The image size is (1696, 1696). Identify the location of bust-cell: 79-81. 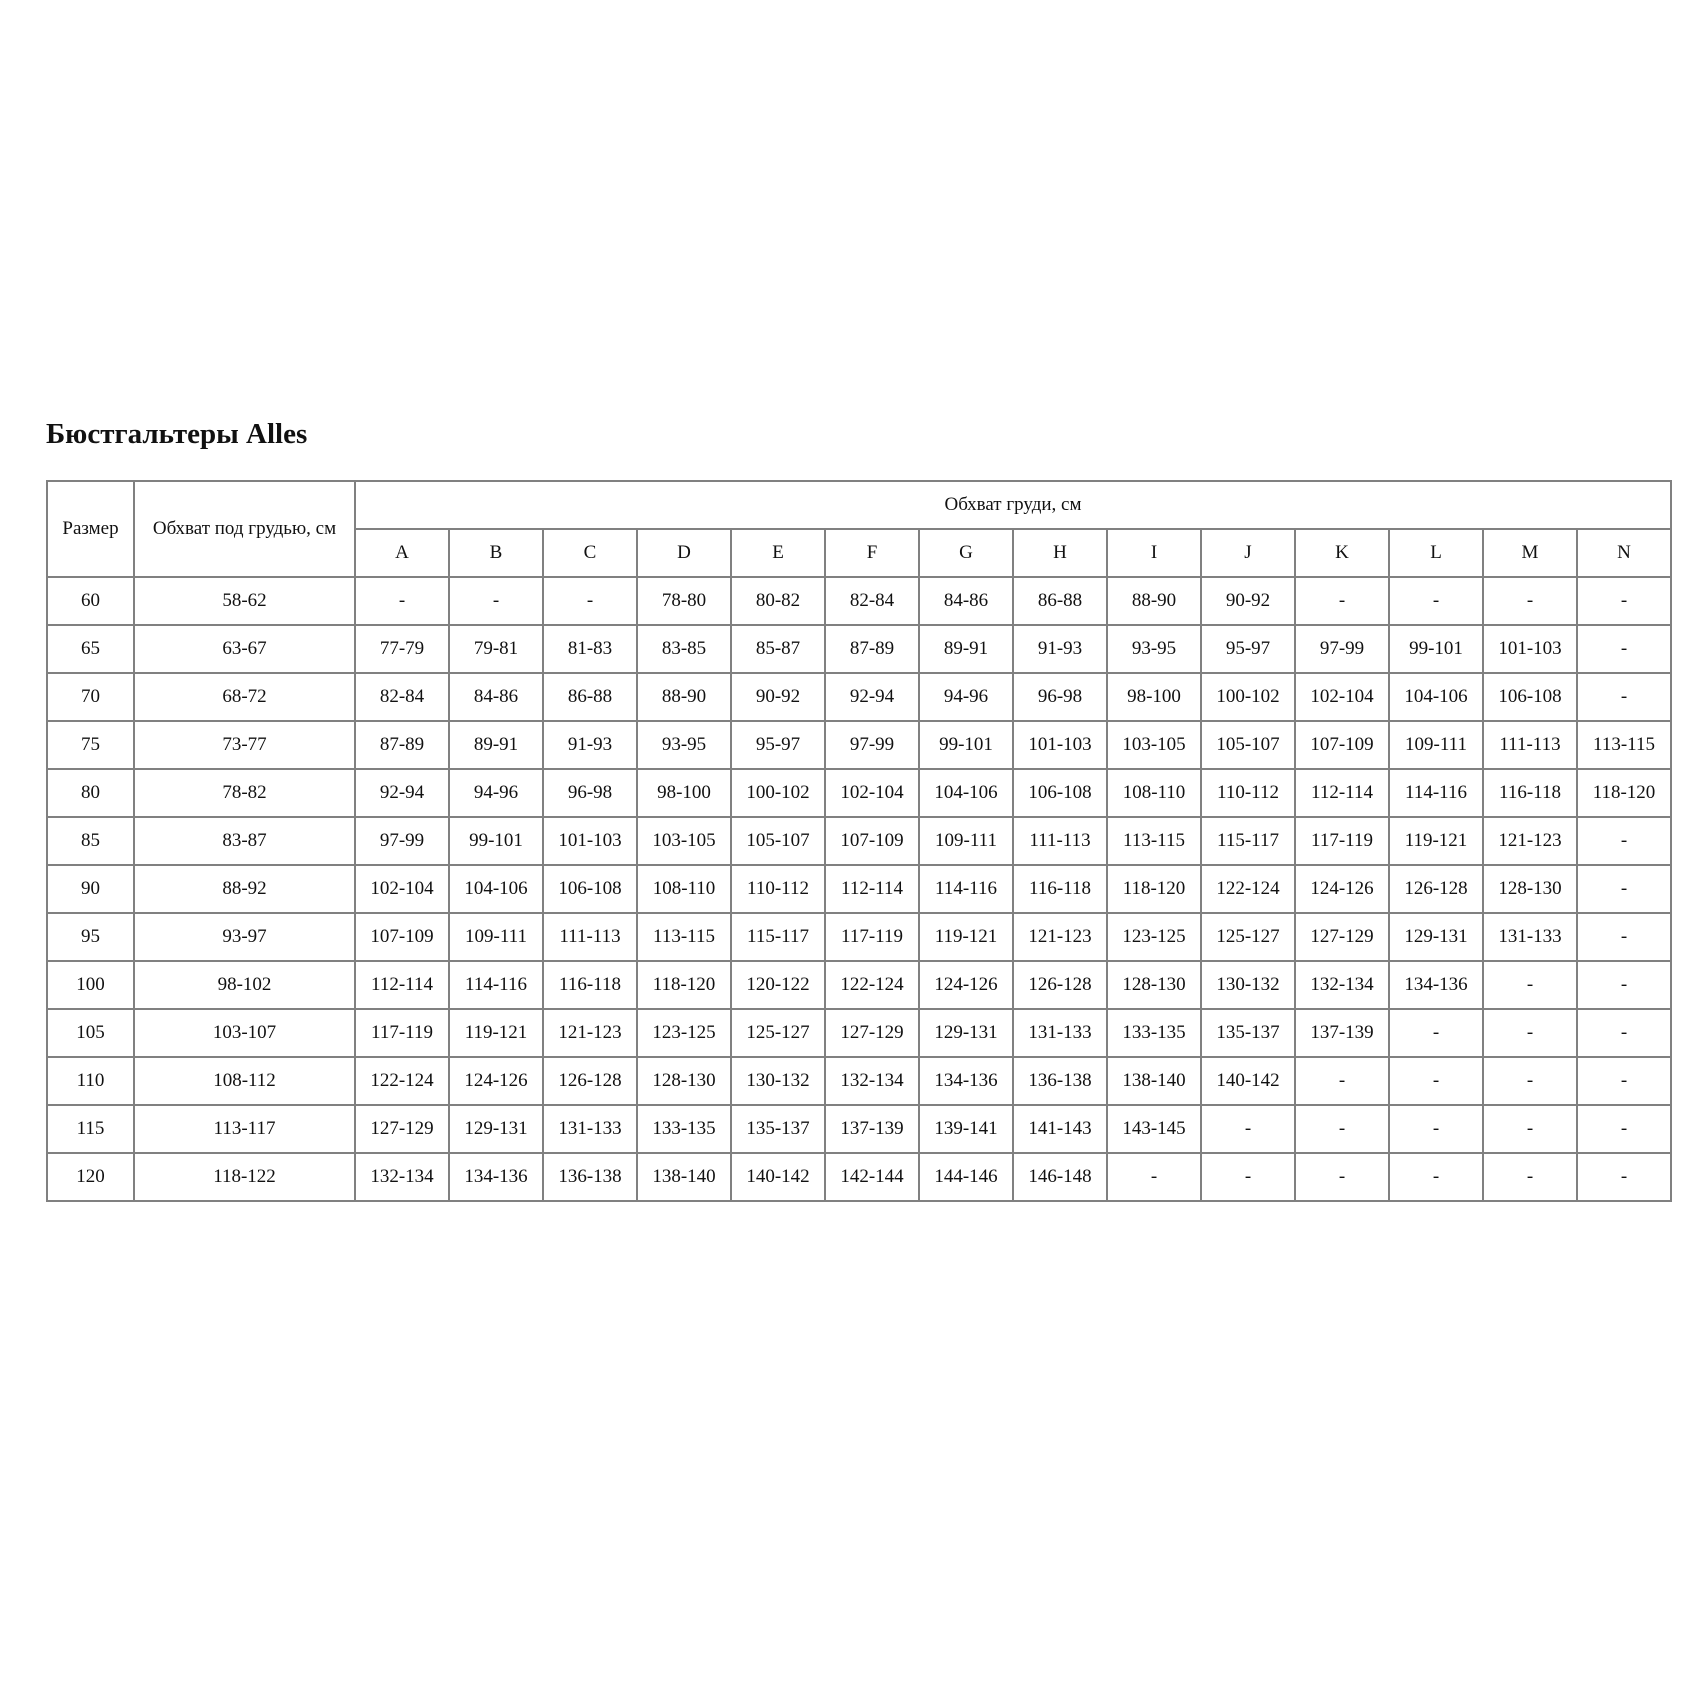
(496, 649).